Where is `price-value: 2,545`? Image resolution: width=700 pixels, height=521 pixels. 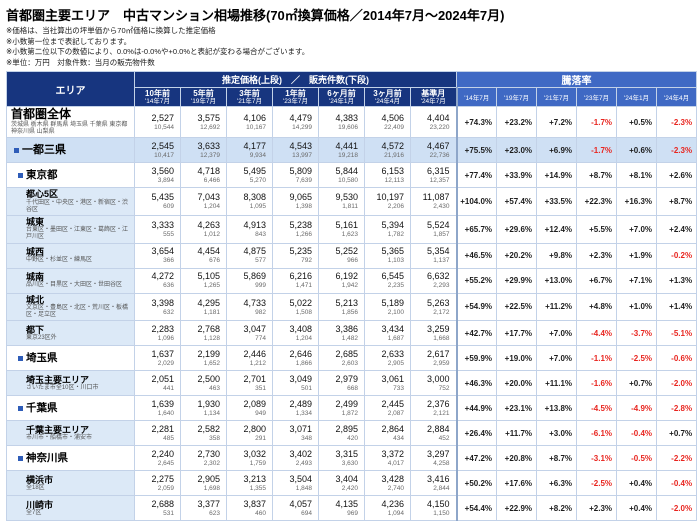 price-value: 2,545 is located at coordinates (162, 146).